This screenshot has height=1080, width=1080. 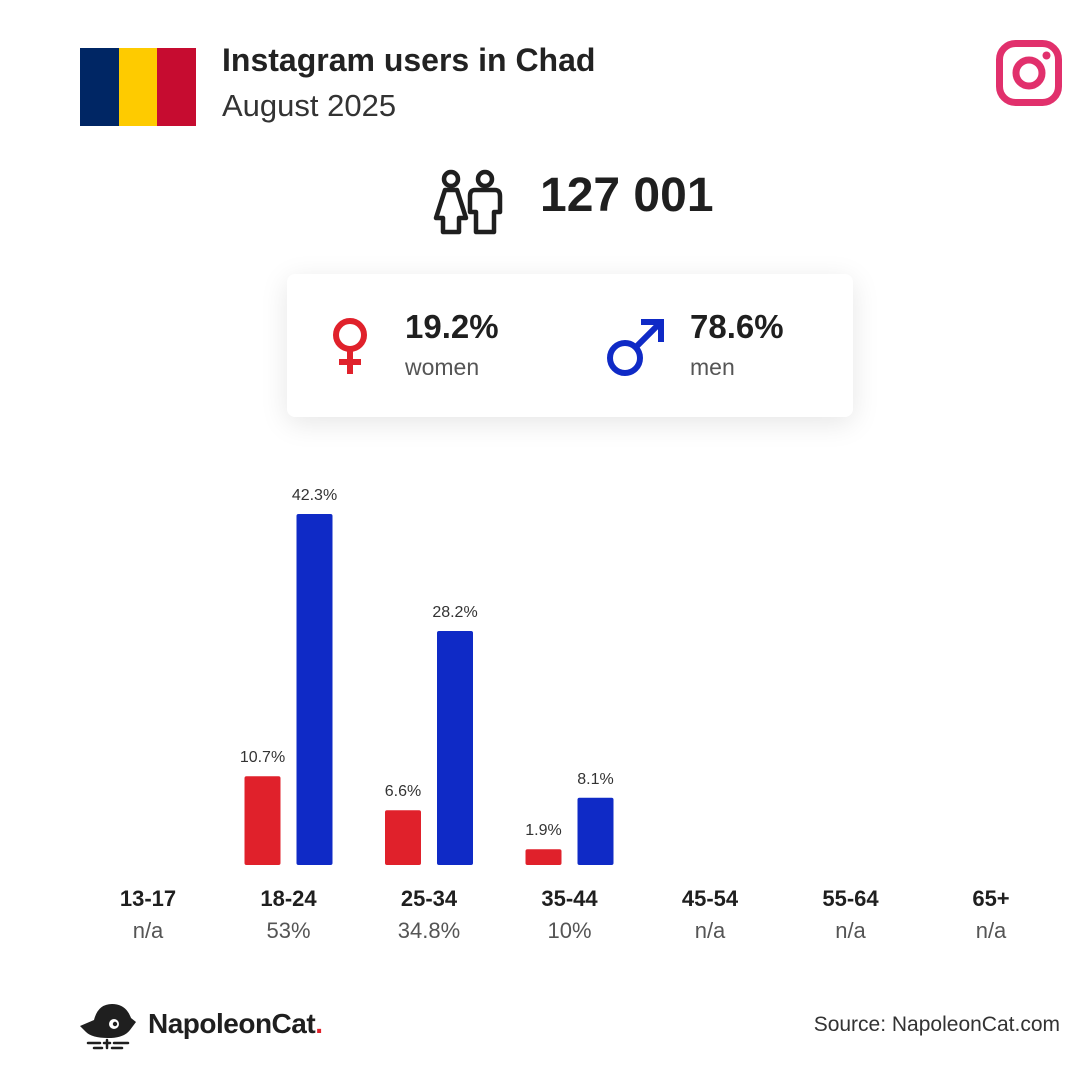 What do you see at coordinates (710, 930) in the screenshot?
I see `category-total-45-54: n/a` at bounding box center [710, 930].